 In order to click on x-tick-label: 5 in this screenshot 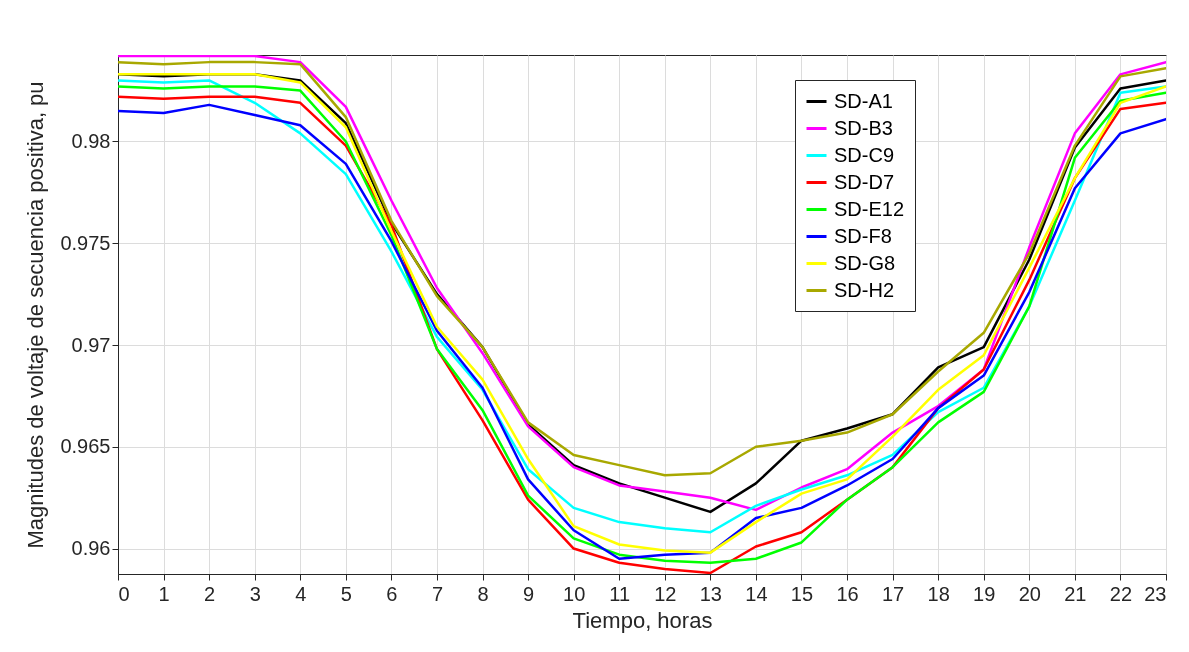, I will do `click(346, 593)`.